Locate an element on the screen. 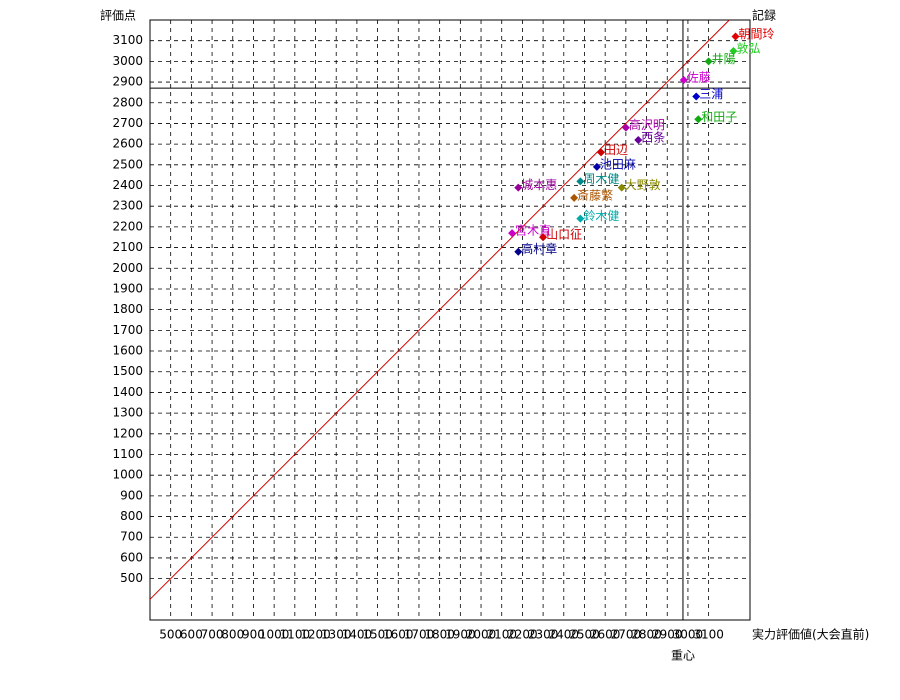 This screenshot has width=900, height=700. y-tick-label: 2400 is located at coordinates (127, 185).